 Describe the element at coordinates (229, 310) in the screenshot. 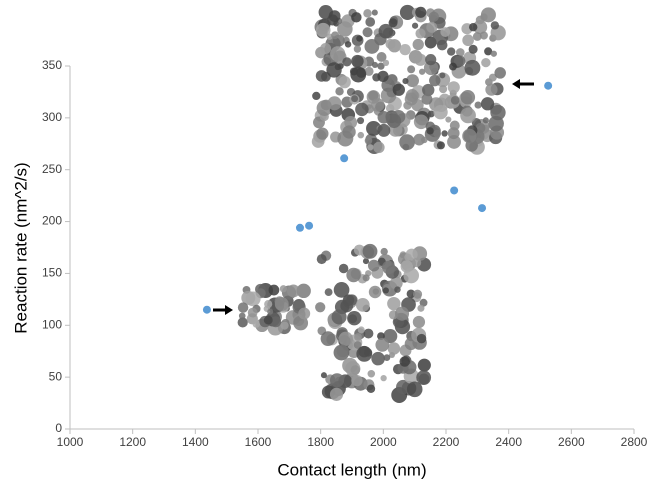

I see `arrow-head` at that location.